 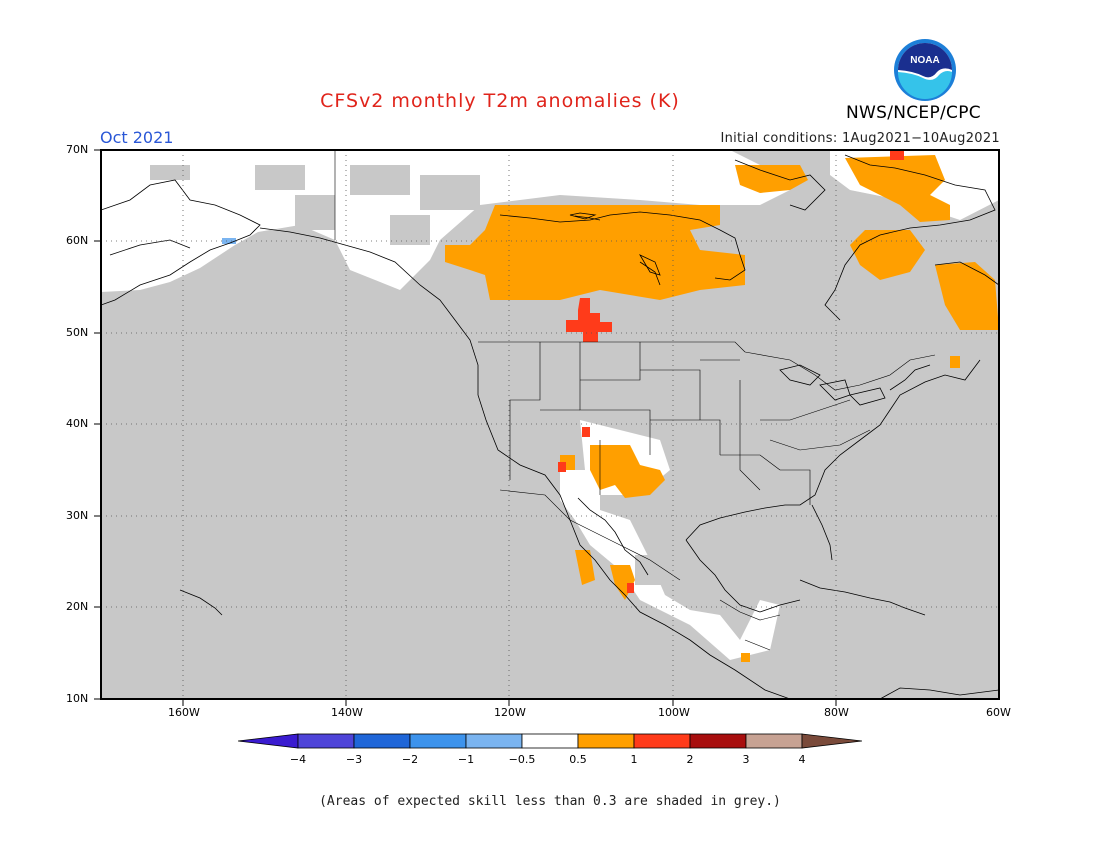 I want to click on lat-label-30n: 30N, so click(x=77, y=515).